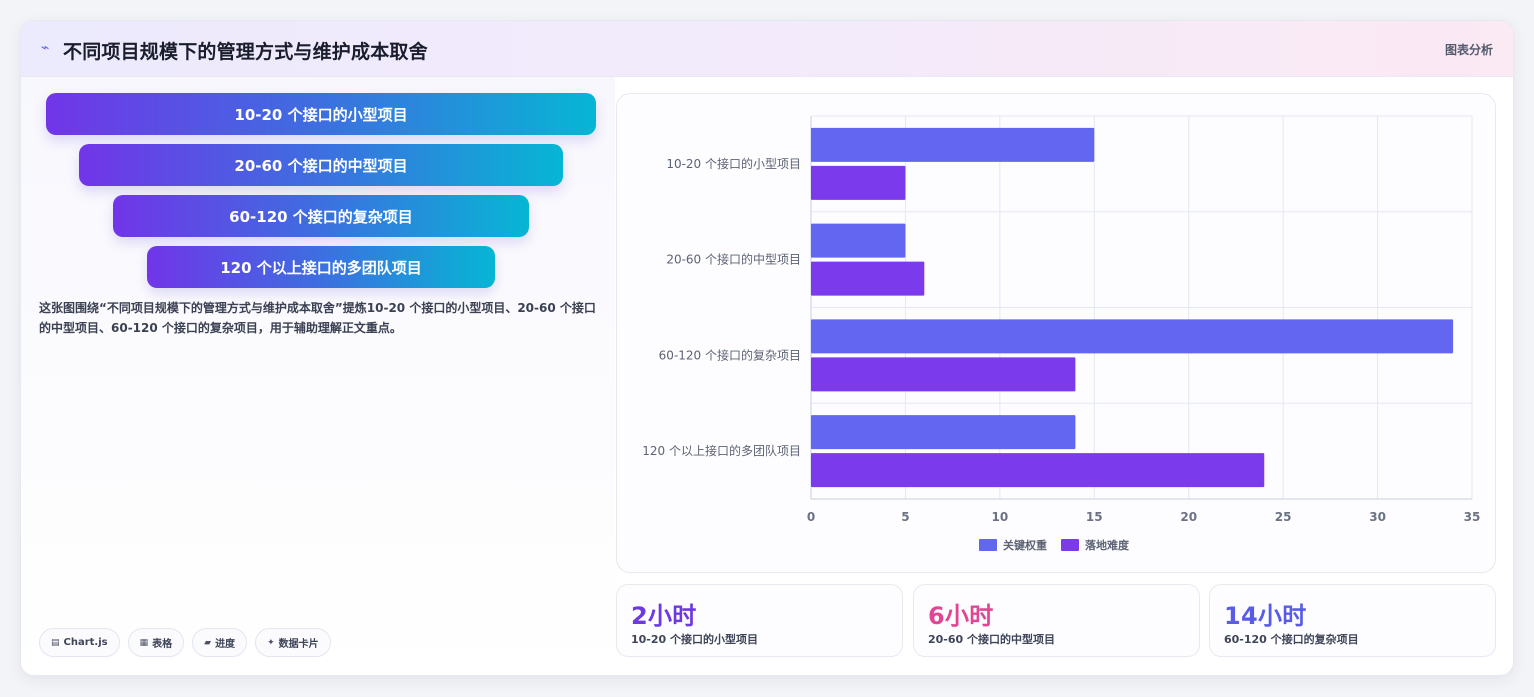 This screenshot has width=1534, height=697. I want to click on page-title: 不同项目规模下的管理方式与维护成本取舍, so click(245, 52).